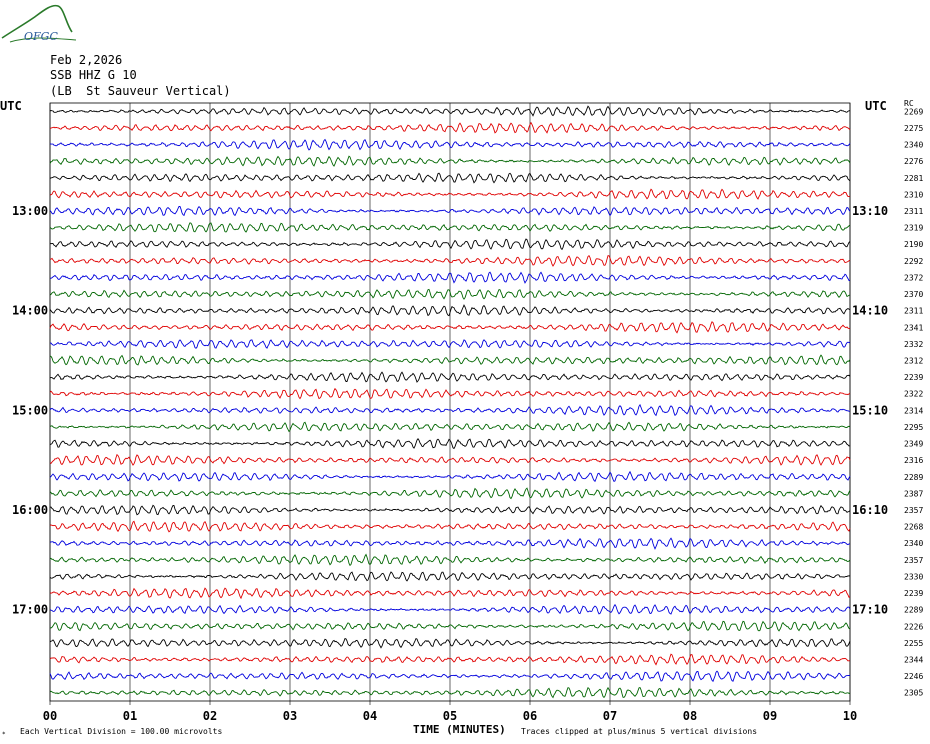 The width and height of the screenshot is (930, 744). Describe the element at coordinates (870, 211) in the screenshot. I see `right-hour-label: 13:10` at that location.